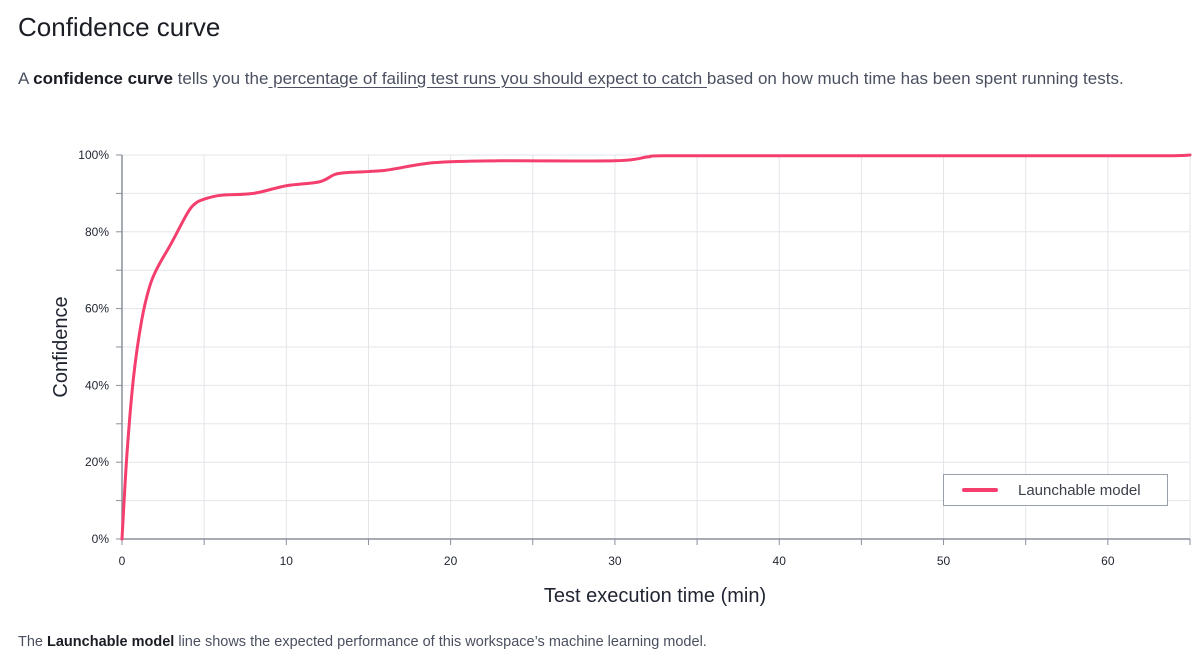 The height and width of the screenshot is (664, 1200). What do you see at coordinates (780, 561) in the screenshot?
I see `x-tick-label: 40` at bounding box center [780, 561].